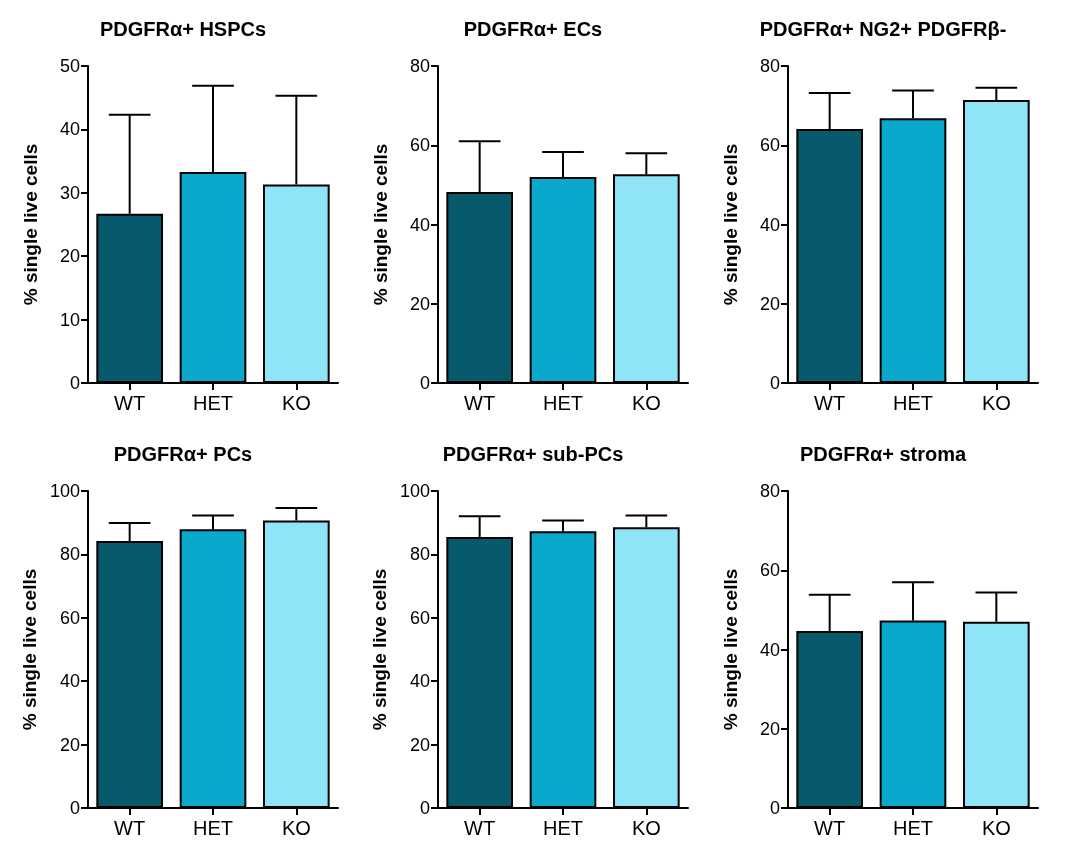 The height and width of the screenshot is (868, 1065). I want to click on y-tick-label: 30, so click(69, 192).